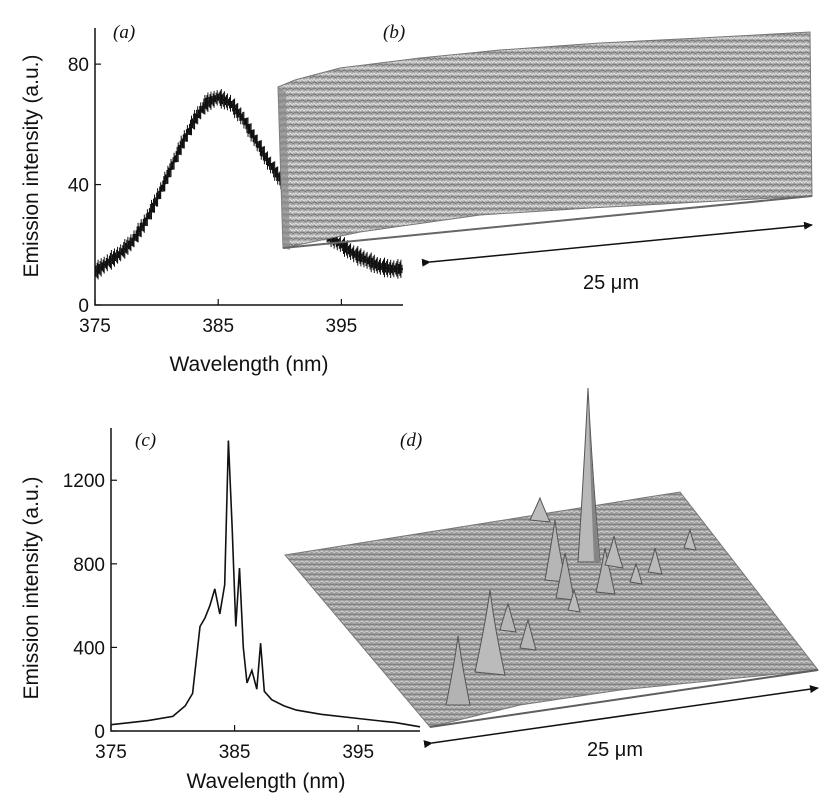  I want to click on scale-arrow-b, so click(617, 244).